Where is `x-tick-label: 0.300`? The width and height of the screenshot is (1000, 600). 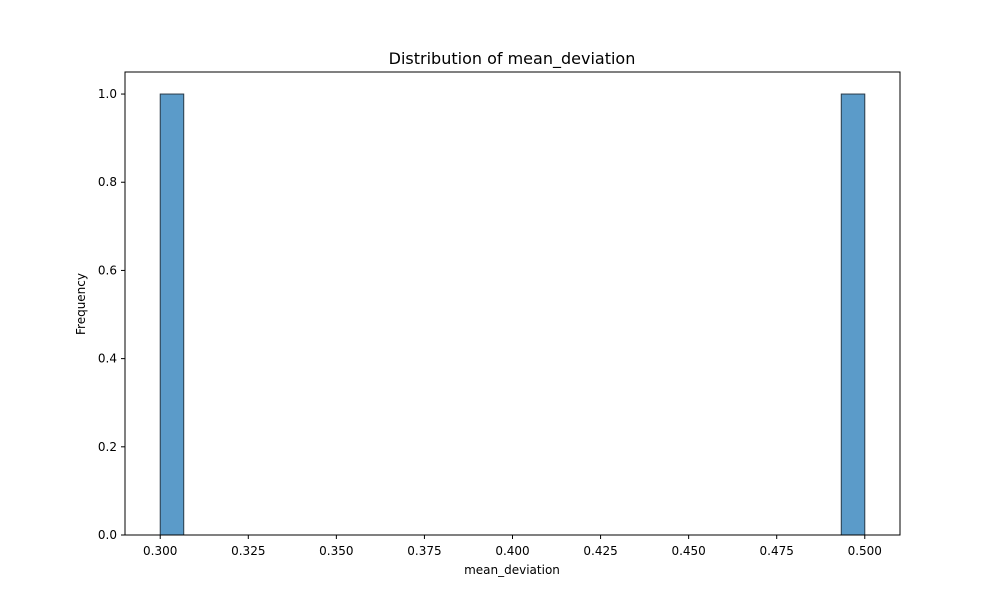 x-tick-label: 0.300 is located at coordinates (160, 551).